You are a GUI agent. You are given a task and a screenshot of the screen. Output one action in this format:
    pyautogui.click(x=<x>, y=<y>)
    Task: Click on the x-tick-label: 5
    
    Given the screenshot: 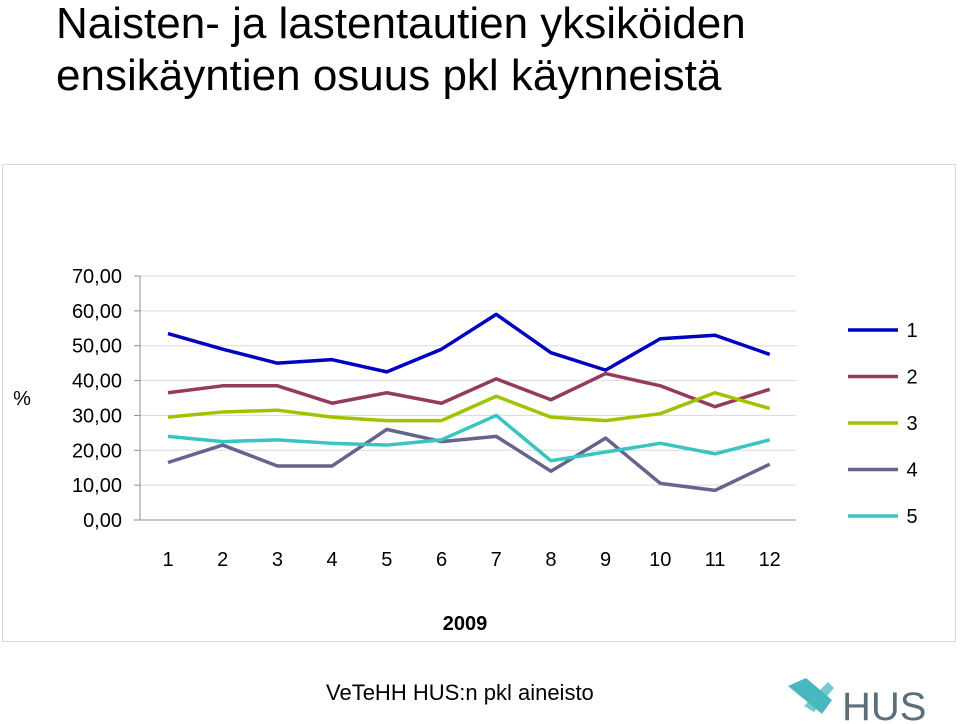 What is the action you would take?
    pyautogui.click(x=386, y=560)
    